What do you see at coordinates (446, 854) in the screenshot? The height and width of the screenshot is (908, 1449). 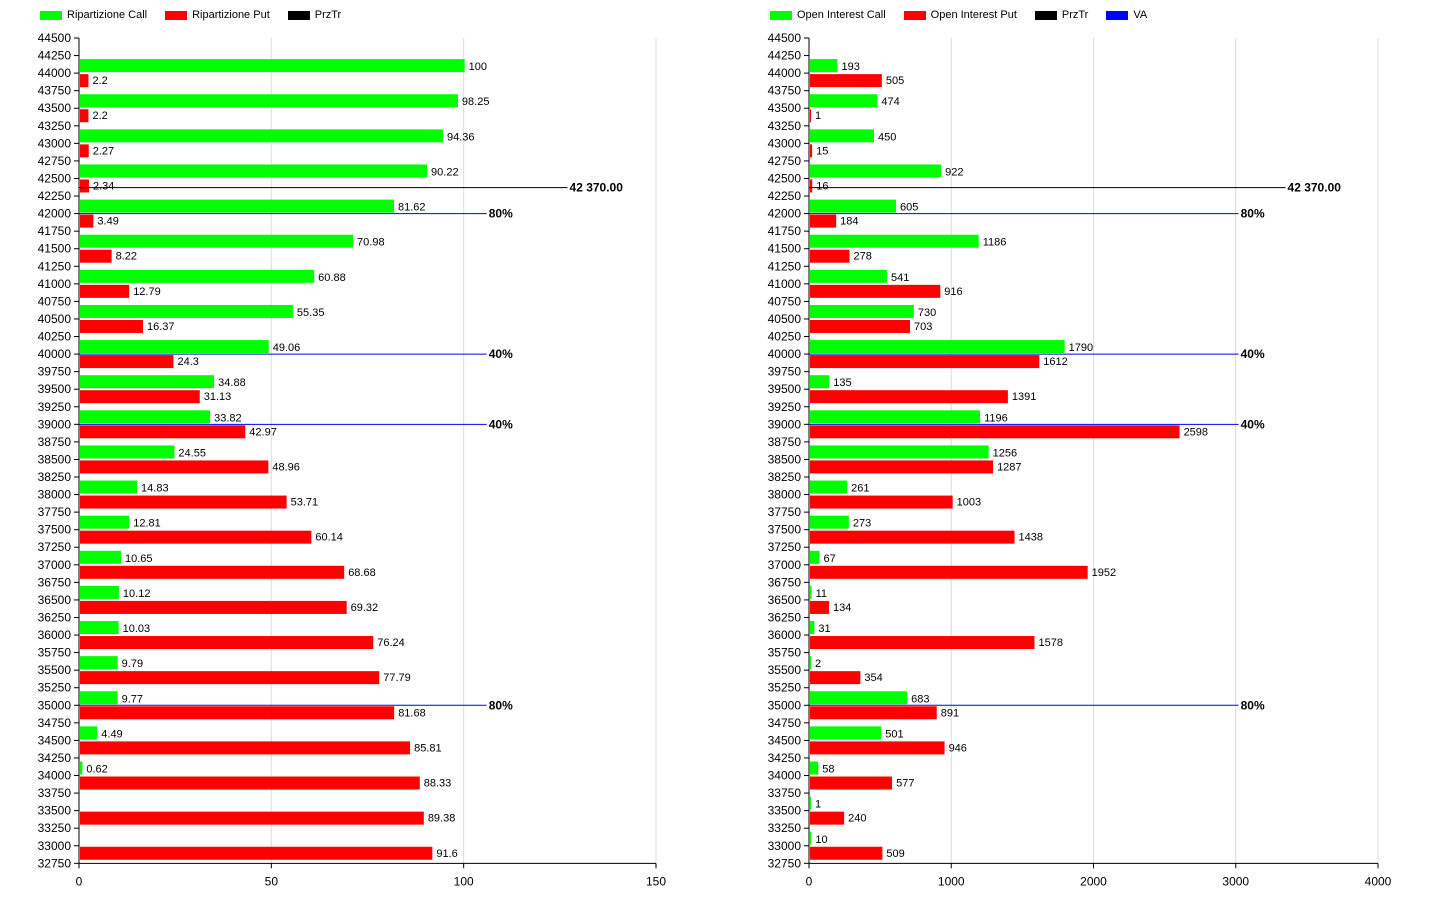 I see `put-bar-label: 91.6` at bounding box center [446, 854].